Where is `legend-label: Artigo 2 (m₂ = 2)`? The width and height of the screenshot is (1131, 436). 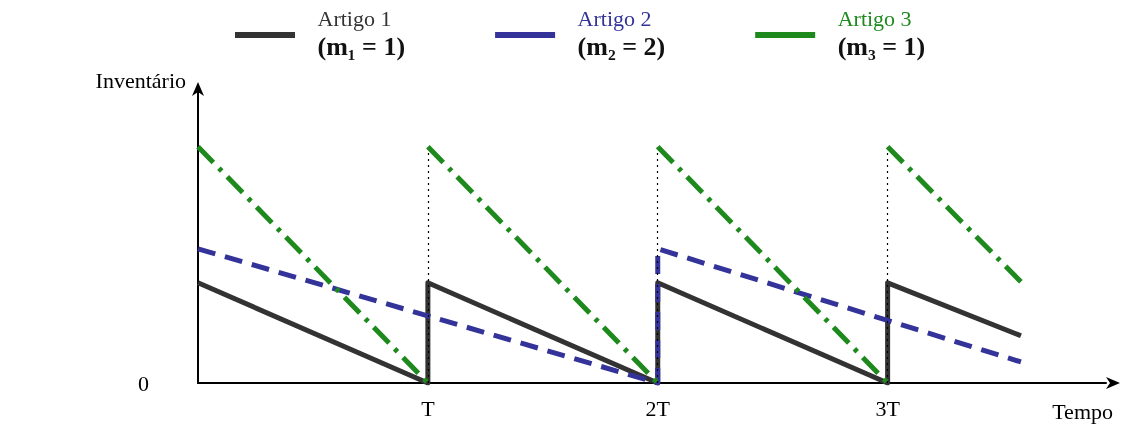
legend-label: Artigo 2 (m₂ = 2) is located at coordinates (621, 33).